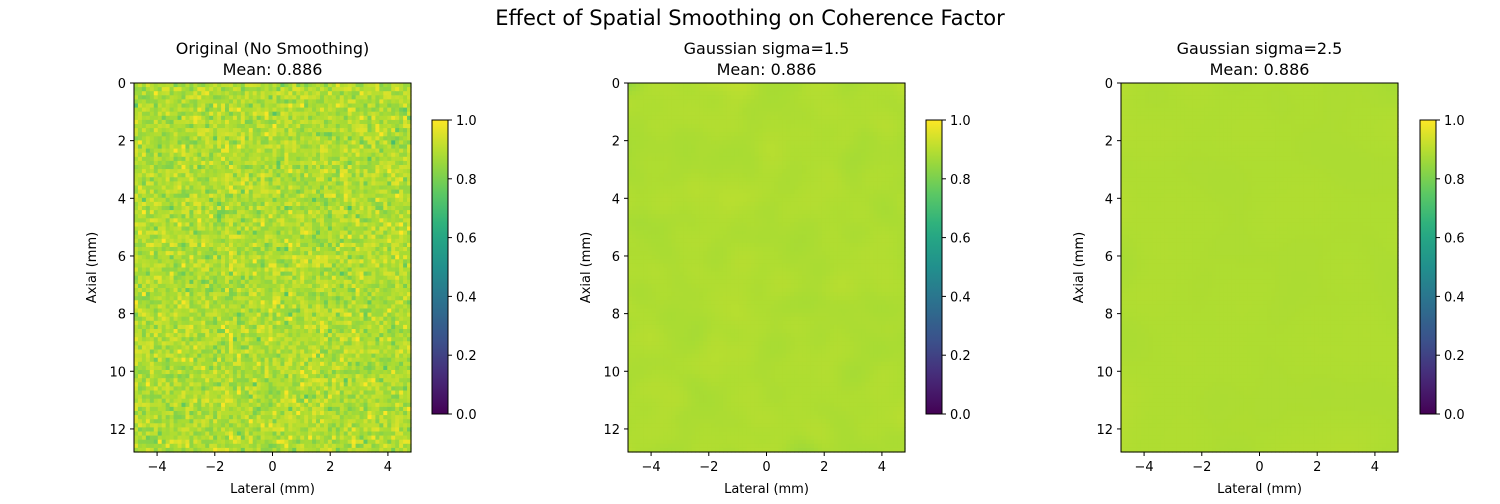 Image resolution: width=1500 pixels, height=504 pixels. What do you see at coordinates (272, 489) in the screenshot?
I see `x-axis-label-1: Lateral (mm)` at bounding box center [272, 489].